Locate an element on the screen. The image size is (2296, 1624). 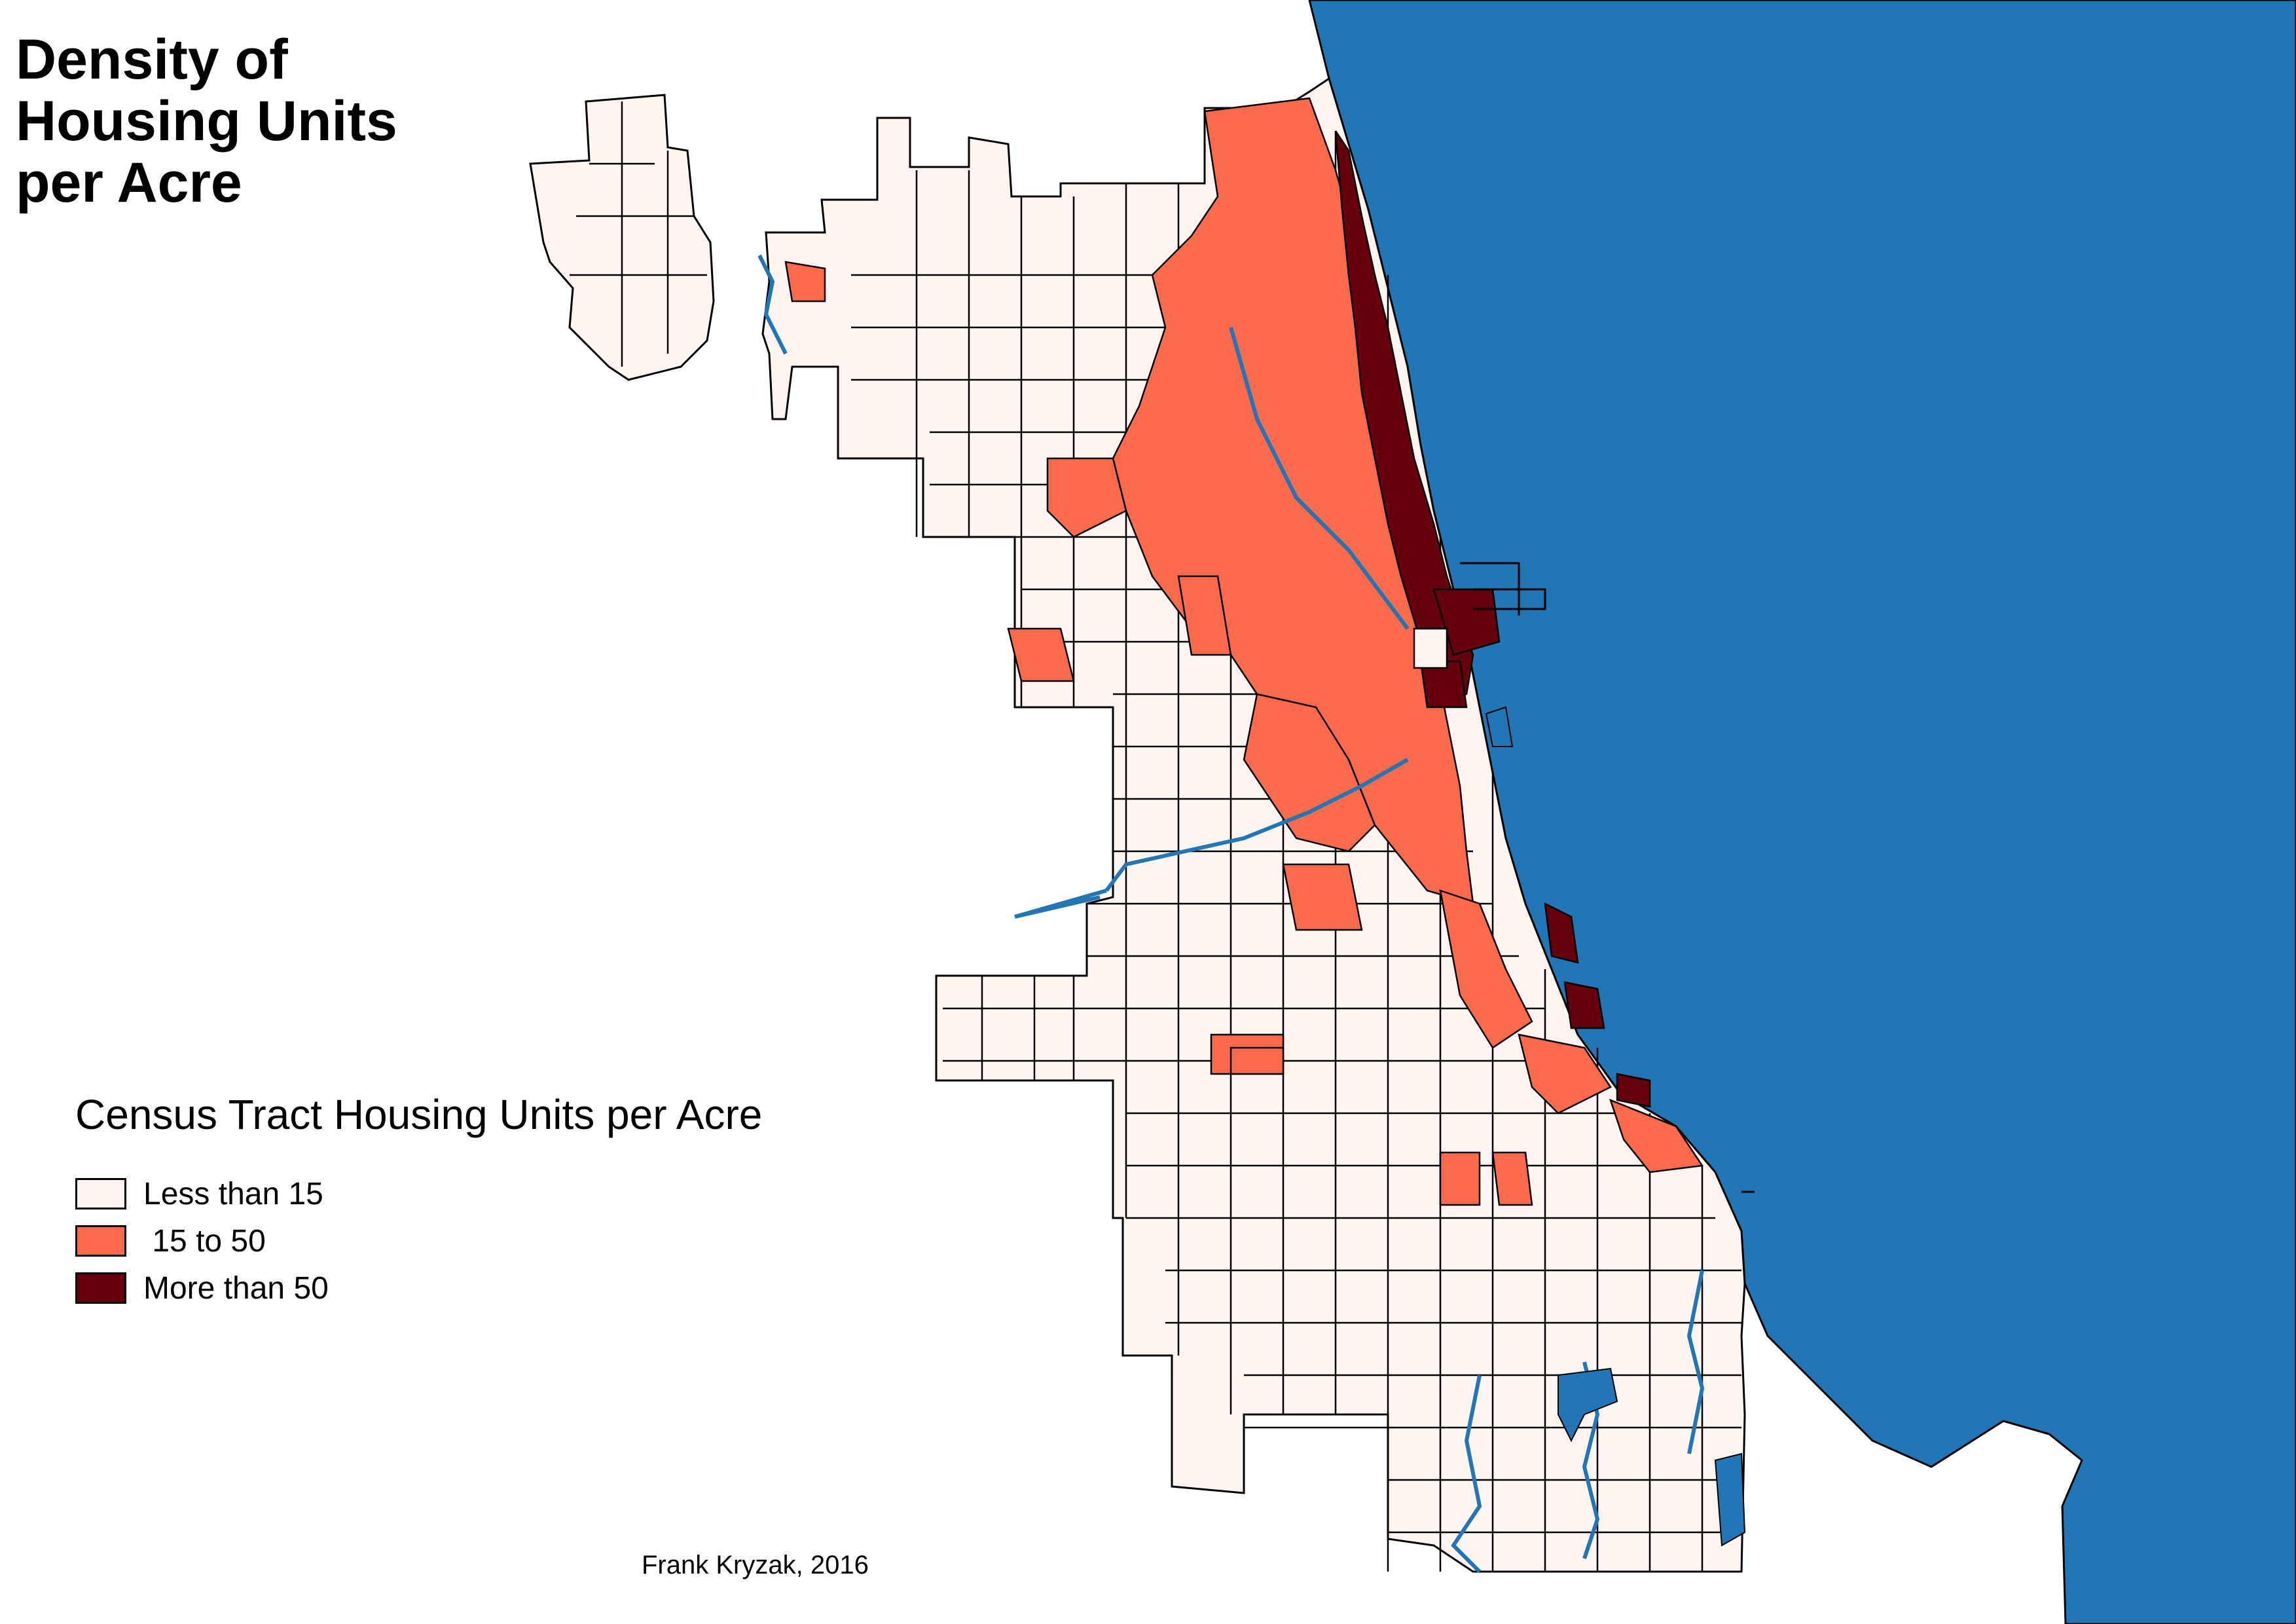
map-title: Density of Housing Units per Acre is located at coordinates (206, 121).